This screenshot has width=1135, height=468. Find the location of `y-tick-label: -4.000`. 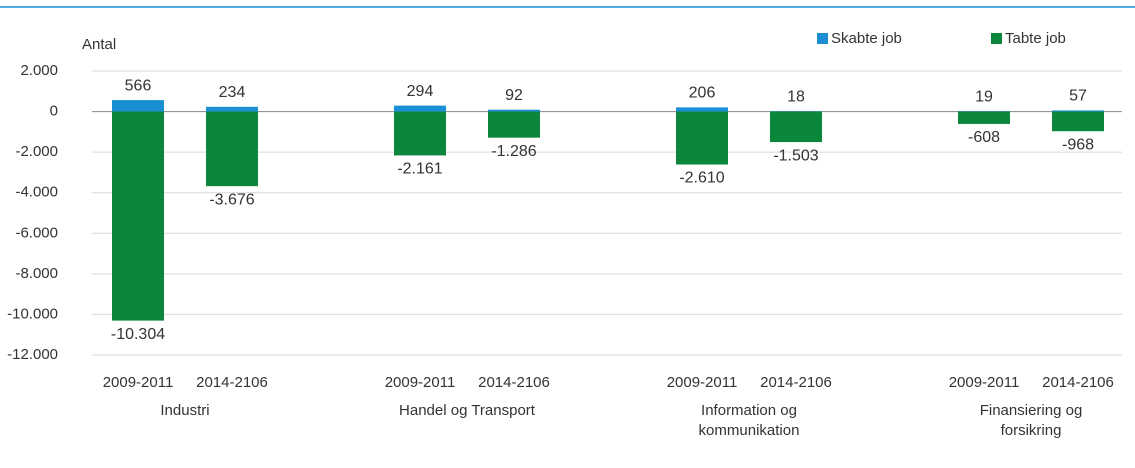

y-tick-label: -4.000 is located at coordinates (36, 192).